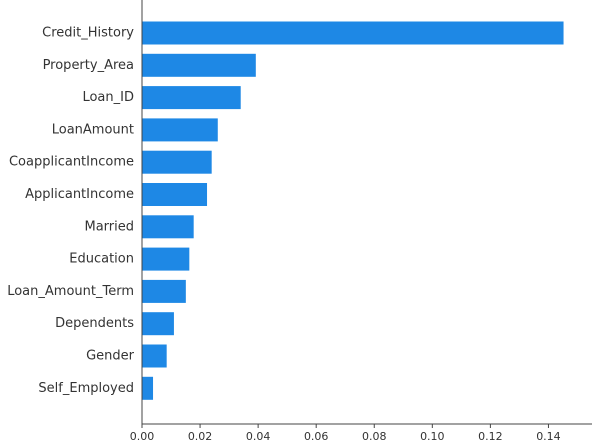  Describe the element at coordinates (175, 194) in the screenshot. I see `bar-applicantincome` at that location.